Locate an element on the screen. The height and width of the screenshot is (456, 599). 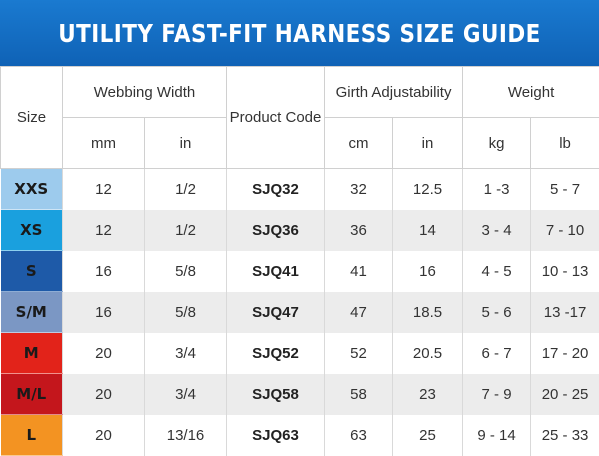
size-cell: M is located at coordinates (32, 353).